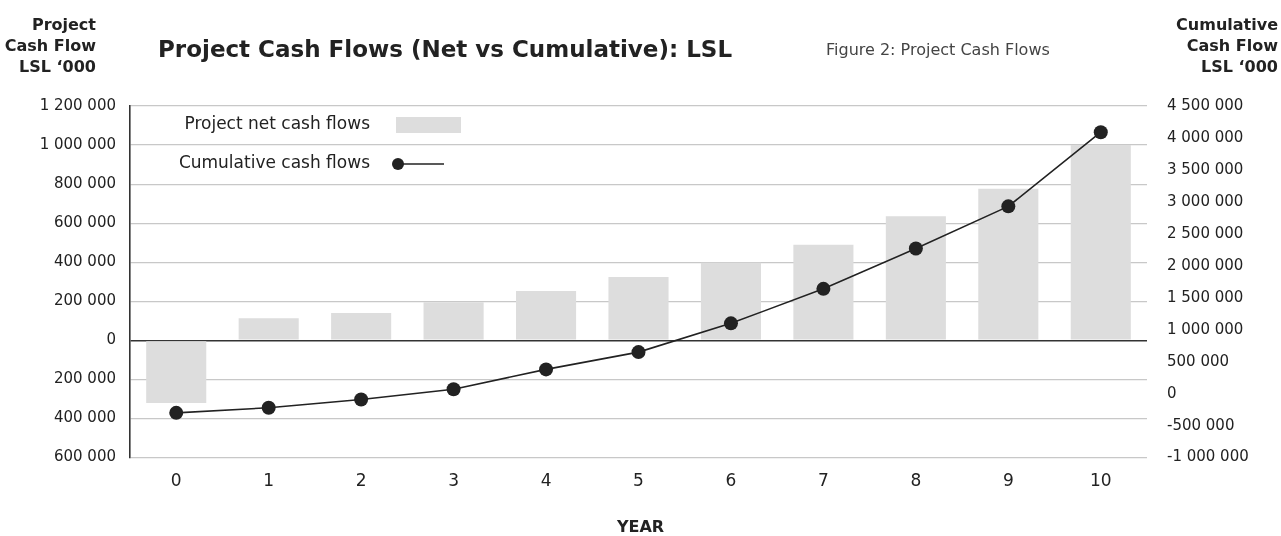 The image size is (1281, 536). What do you see at coordinates (1205, 104) in the screenshot?
I see `y2-tick-label: 4 500 000` at bounding box center [1205, 104].